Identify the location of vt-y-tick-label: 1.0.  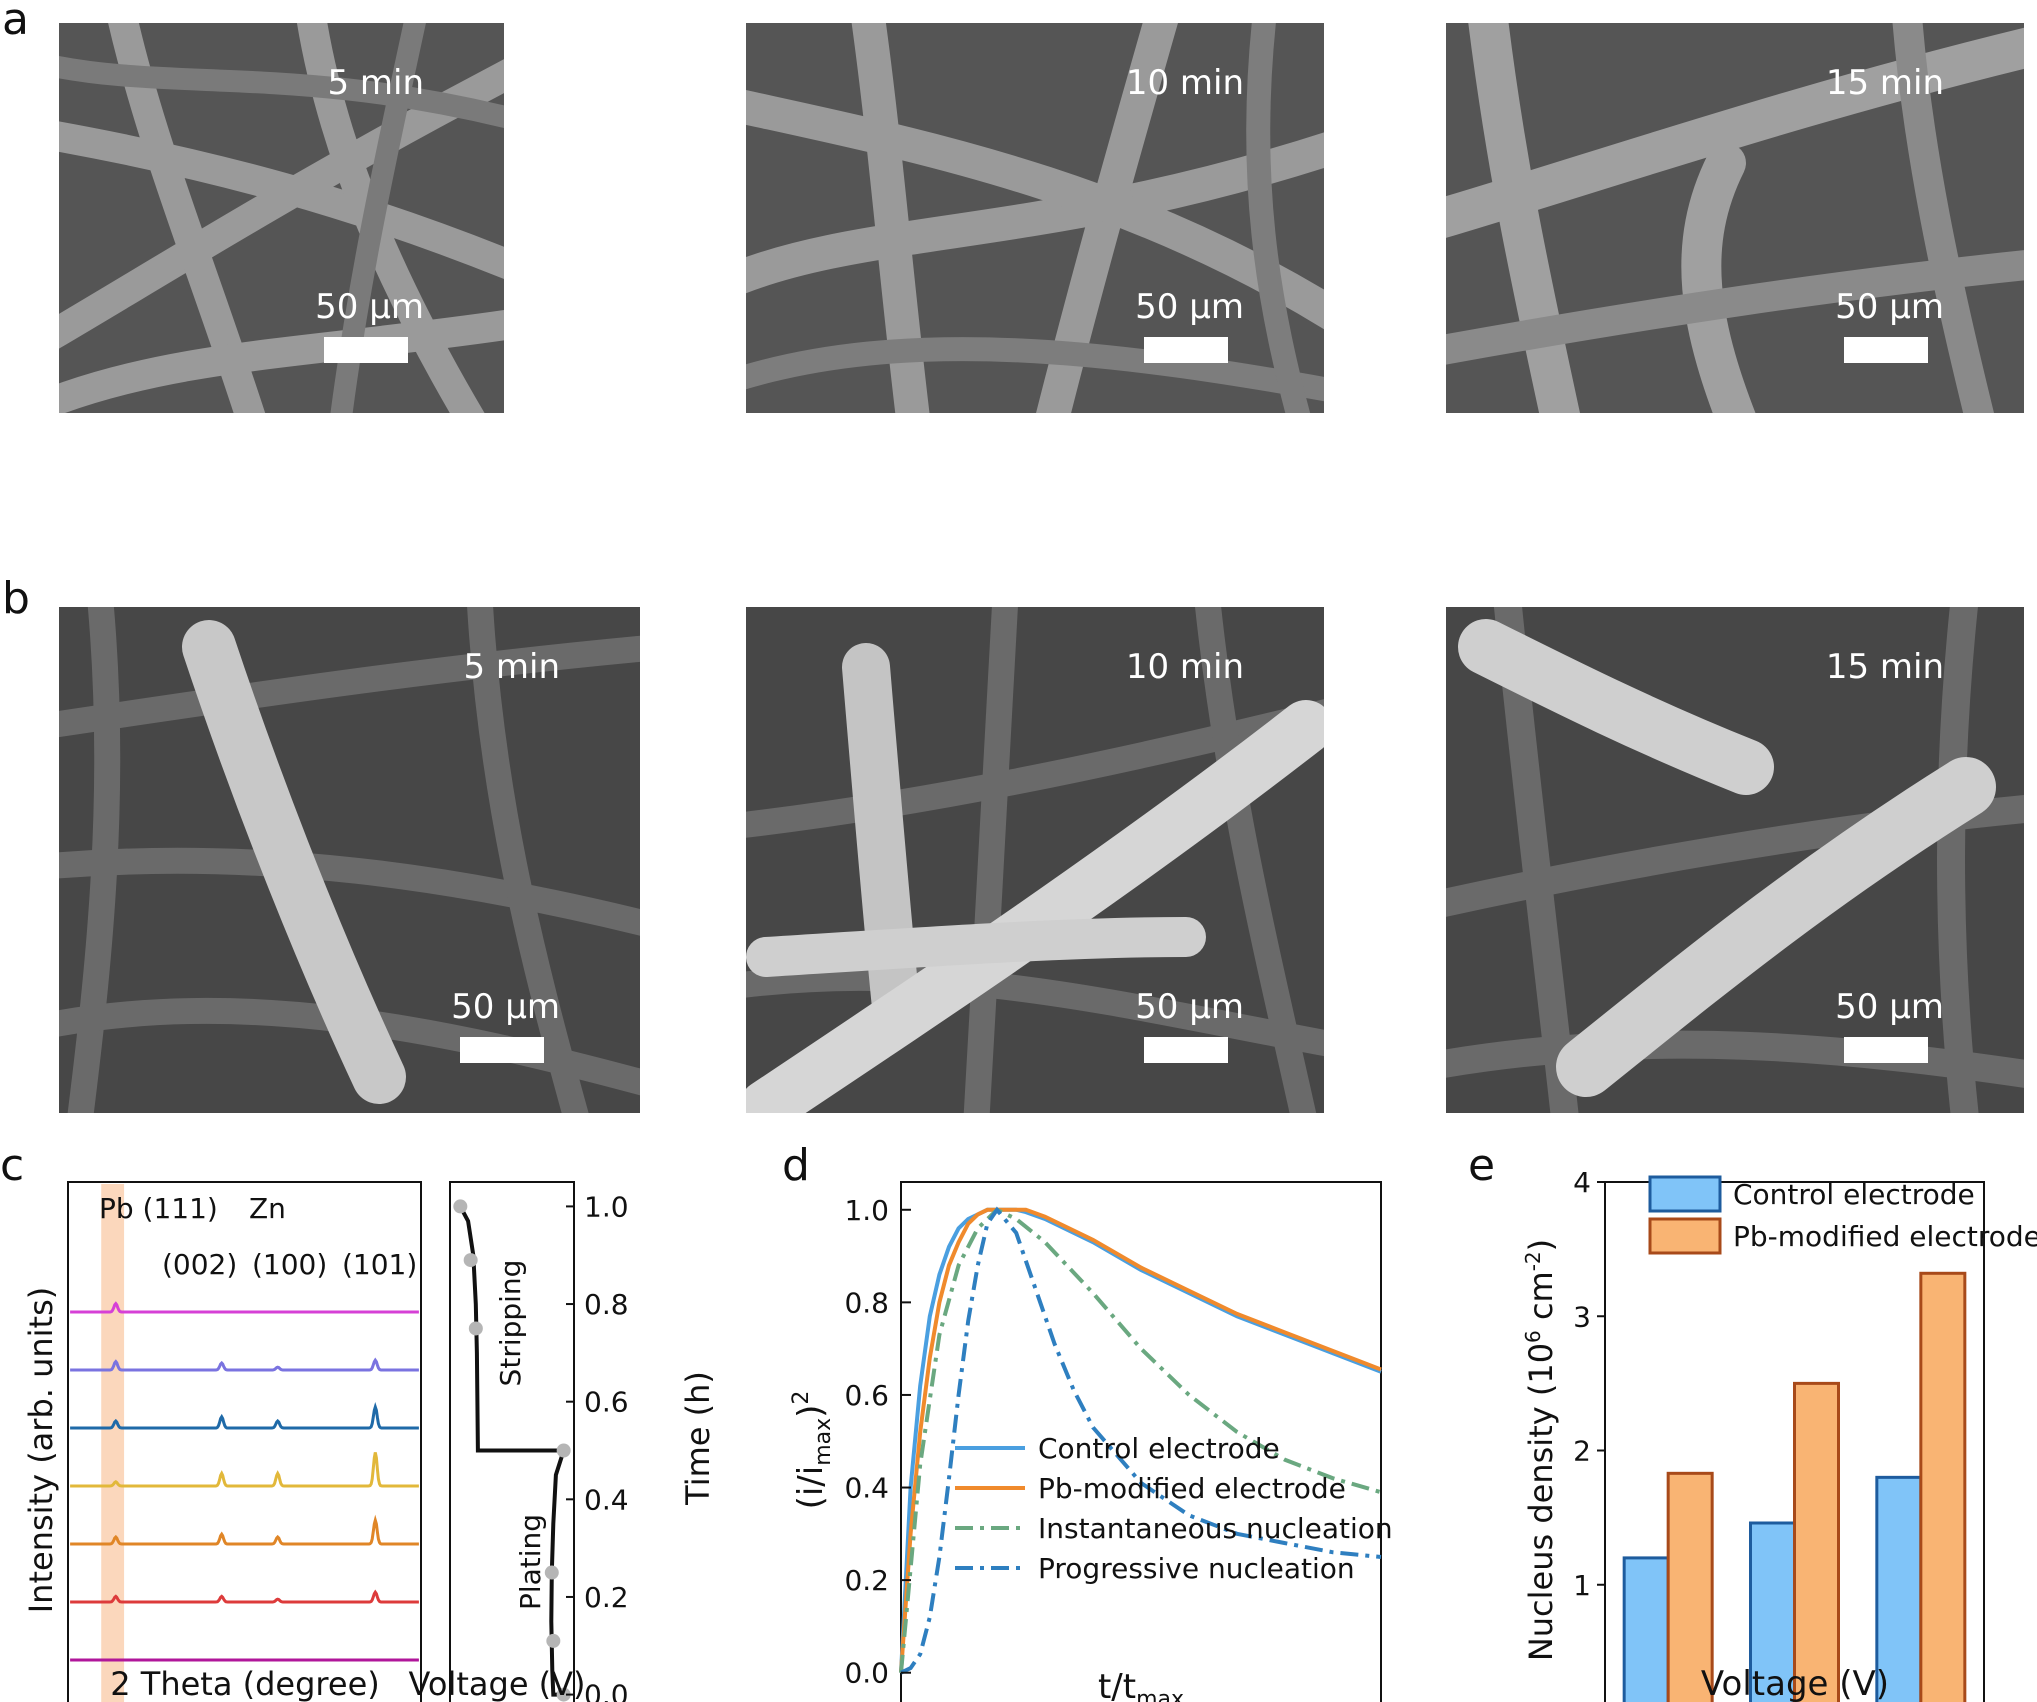
(606, 1206).